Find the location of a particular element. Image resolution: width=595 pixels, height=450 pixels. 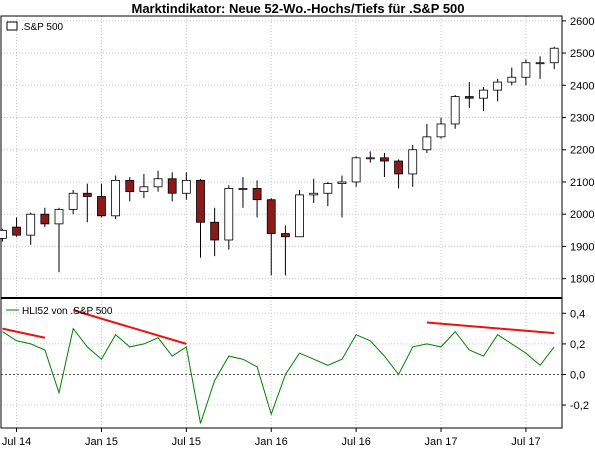

price-y-tick-label: 1800 is located at coordinates (582, 280).